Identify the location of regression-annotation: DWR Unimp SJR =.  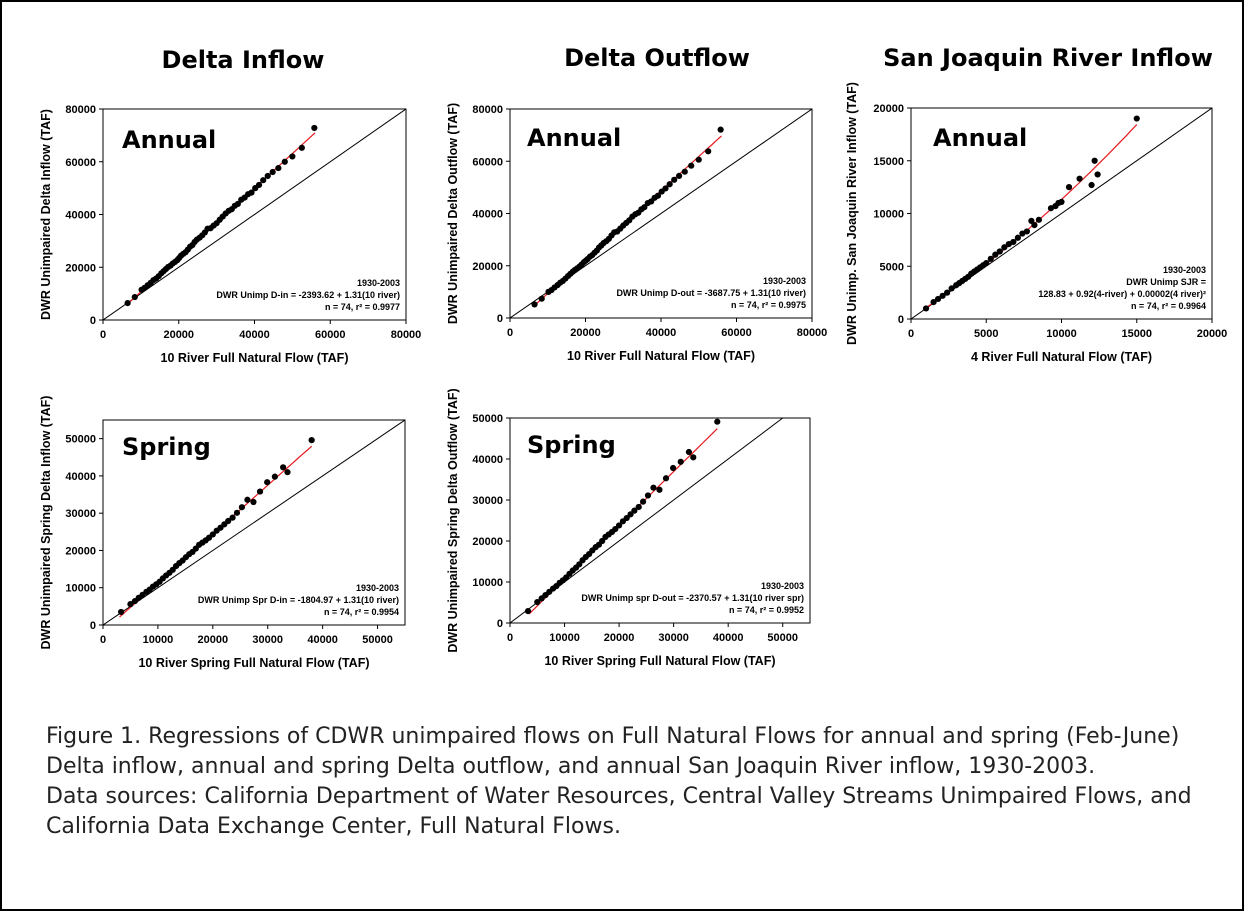
(1166, 282).